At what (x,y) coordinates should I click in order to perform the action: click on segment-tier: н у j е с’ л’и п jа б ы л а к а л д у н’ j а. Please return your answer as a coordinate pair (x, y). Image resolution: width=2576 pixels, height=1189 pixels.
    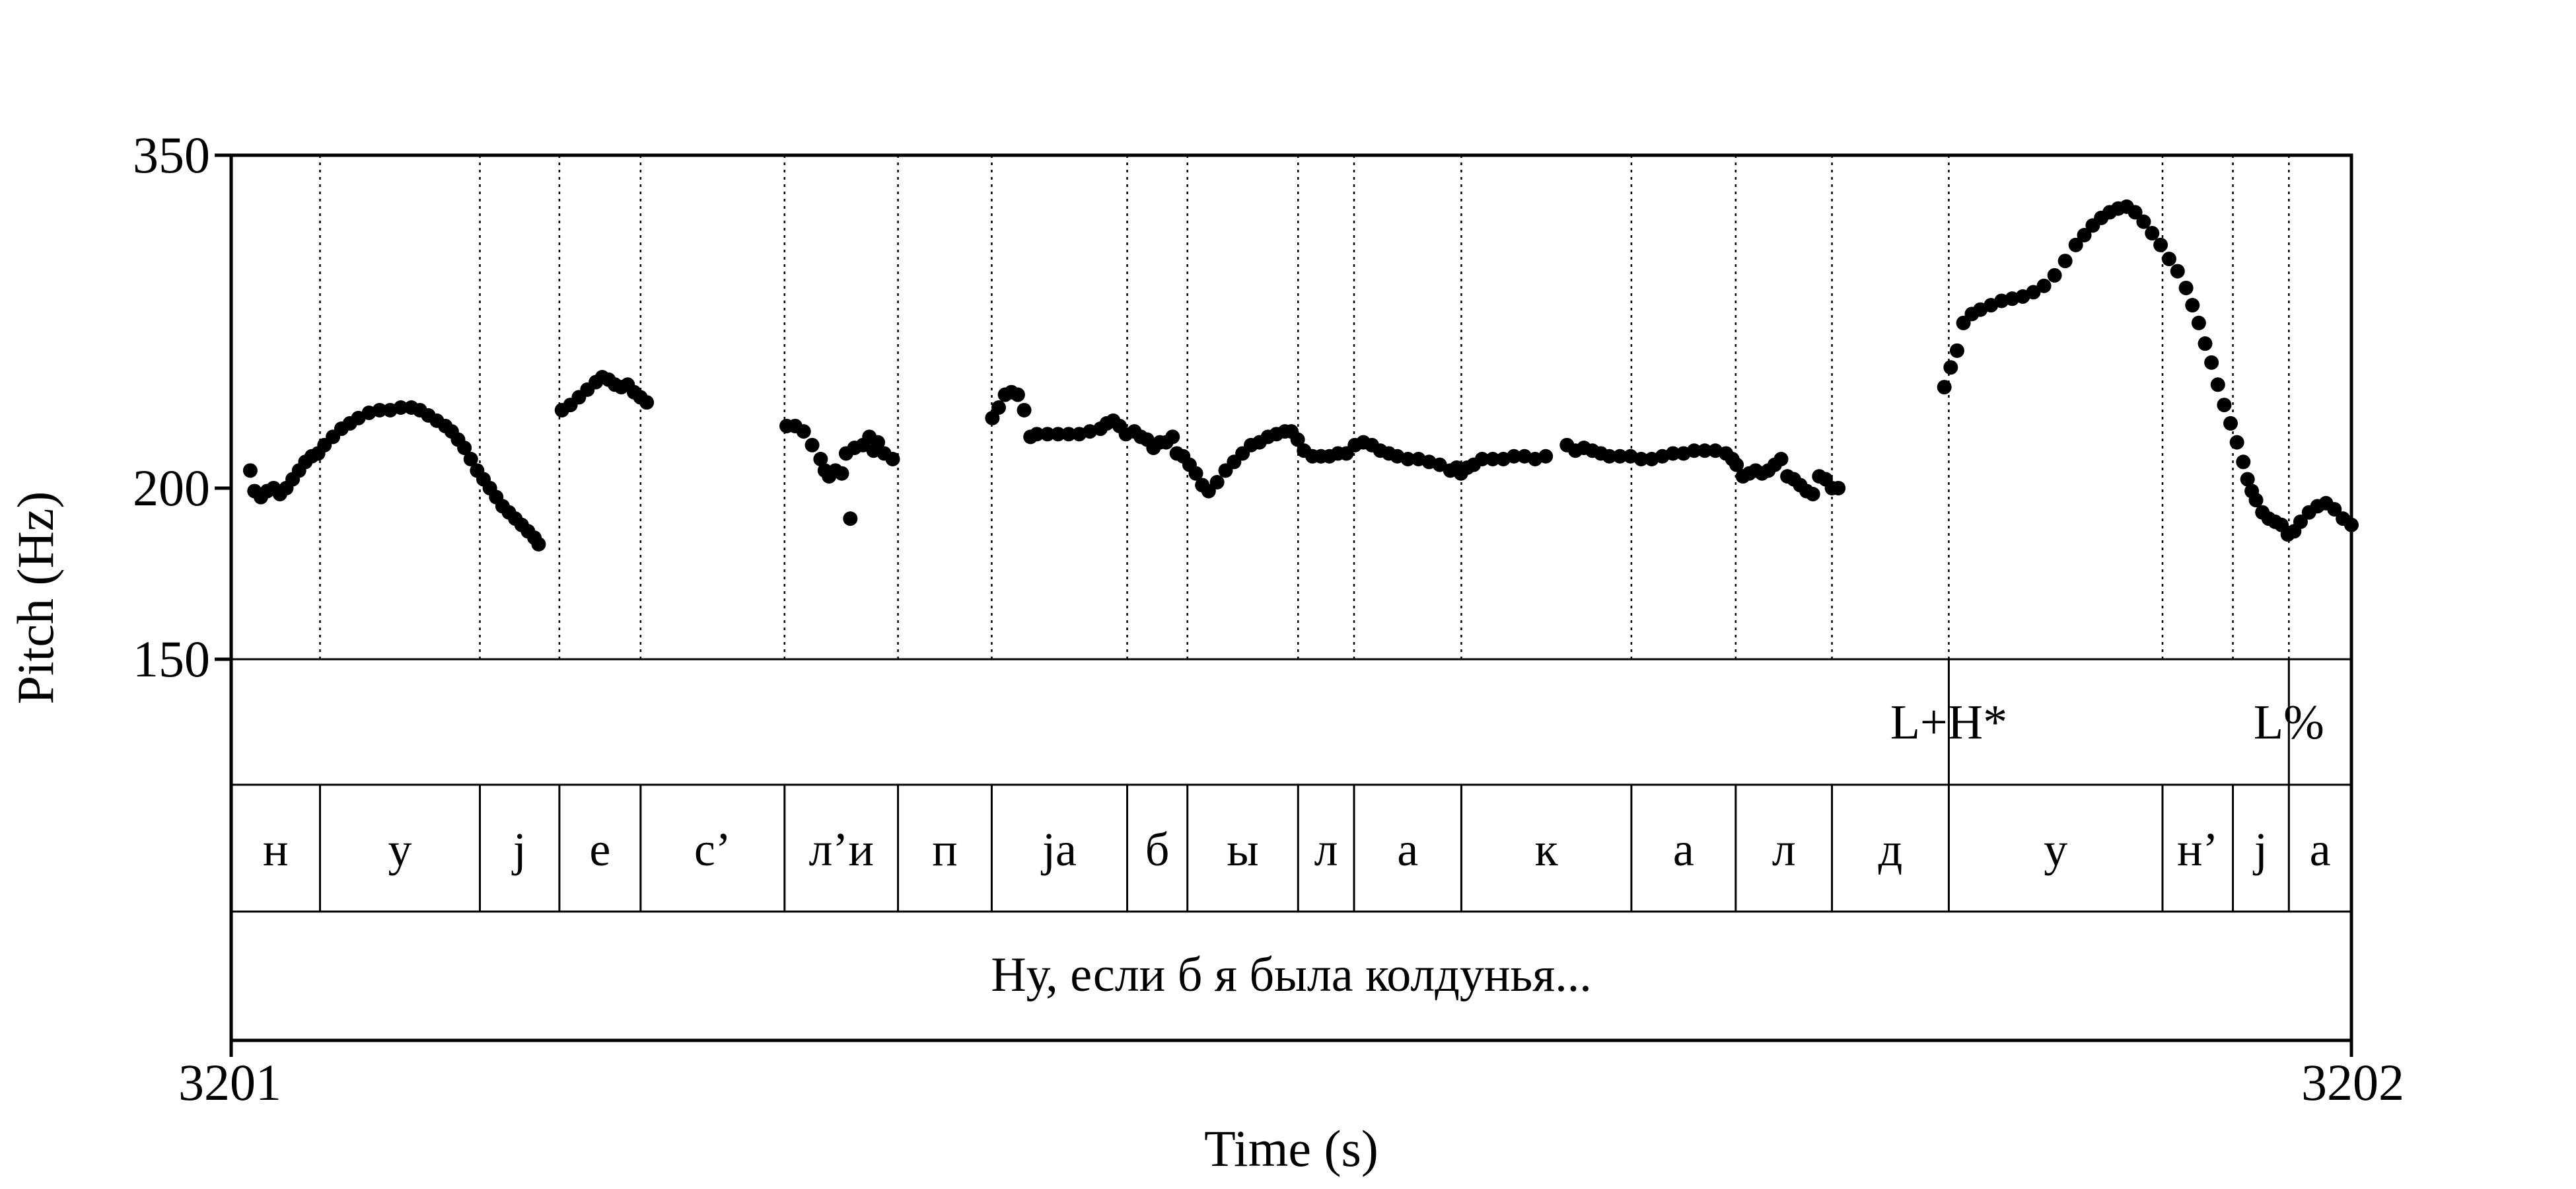
    Looking at the image, I should click on (1297, 849).